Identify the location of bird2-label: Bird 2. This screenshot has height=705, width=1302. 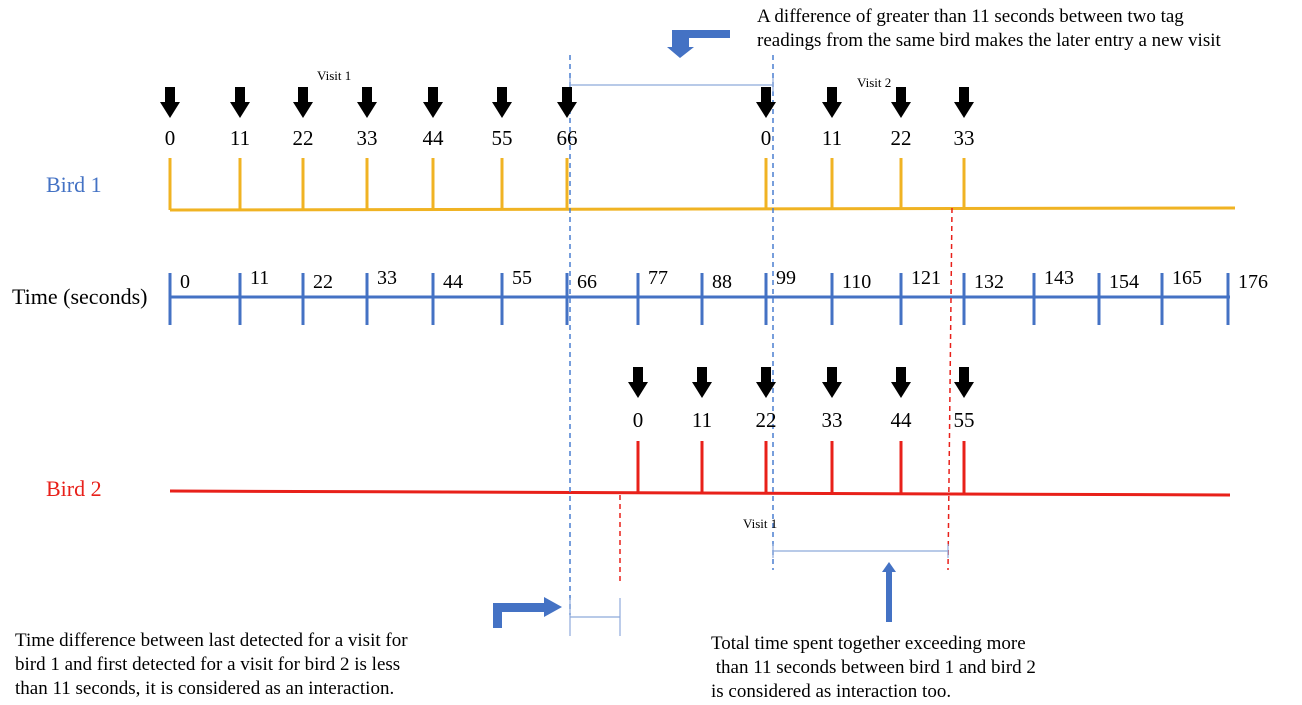
(74, 488).